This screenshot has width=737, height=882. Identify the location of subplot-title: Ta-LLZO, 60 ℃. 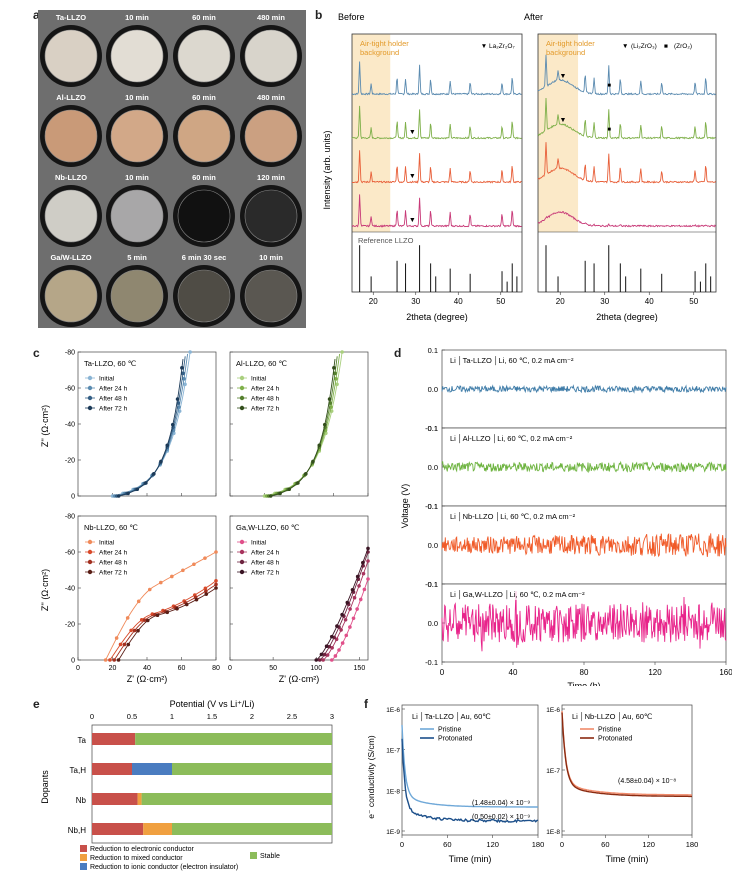
(110, 363).